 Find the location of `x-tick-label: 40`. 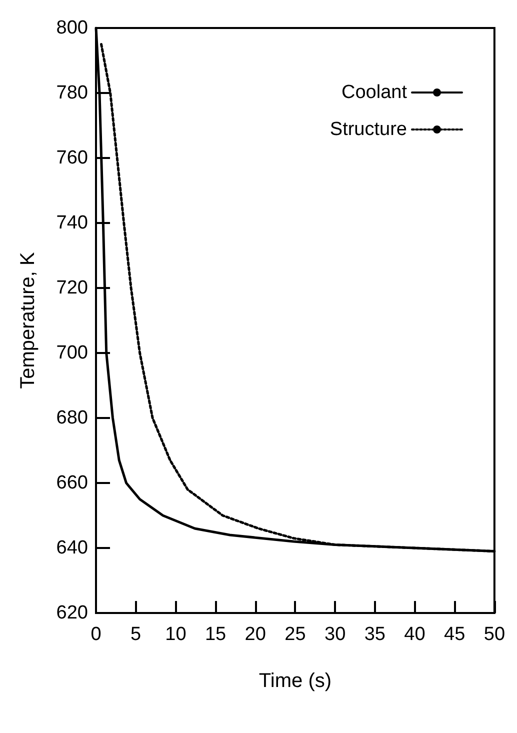

x-tick-label: 40 is located at coordinates (415, 634).